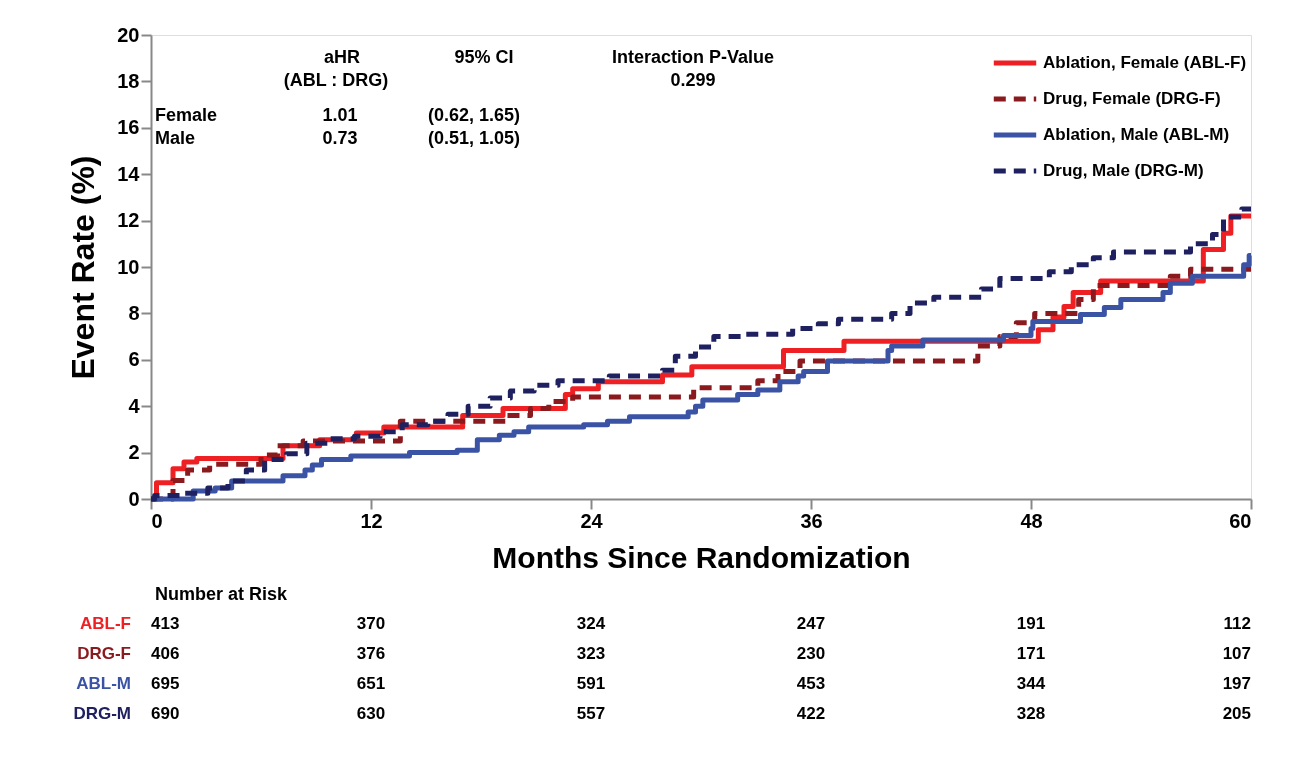 This screenshot has width=1303, height=769. Describe the element at coordinates (371, 623) in the screenshot. I see `text: 370` at that location.